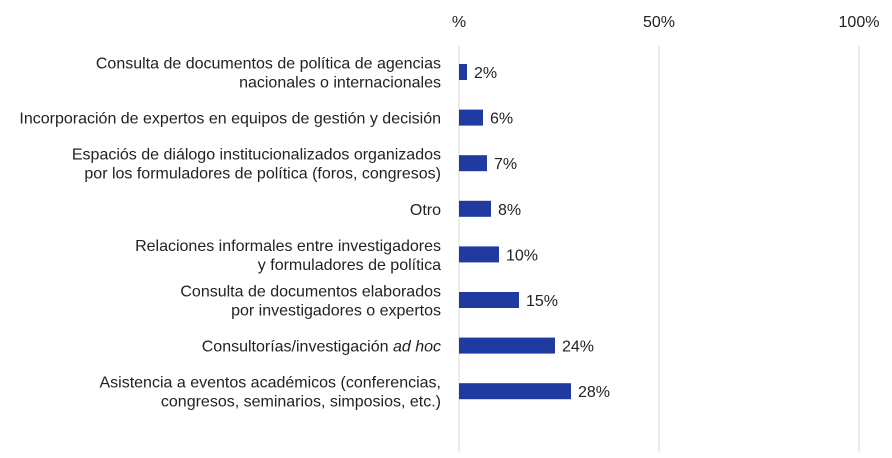 This screenshot has width=892, height=458. I want to click on x-tick-label: %, so click(459, 22).